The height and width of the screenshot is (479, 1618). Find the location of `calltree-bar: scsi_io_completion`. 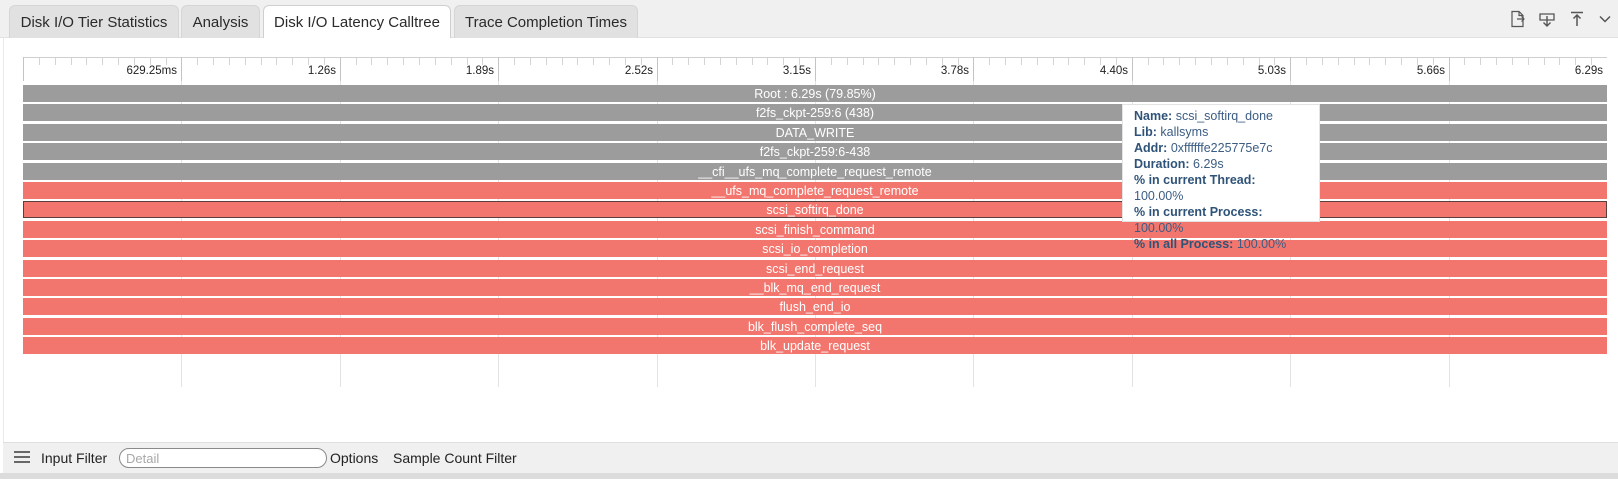

calltree-bar: scsi_io_completion is located at coordinates (815, 248).